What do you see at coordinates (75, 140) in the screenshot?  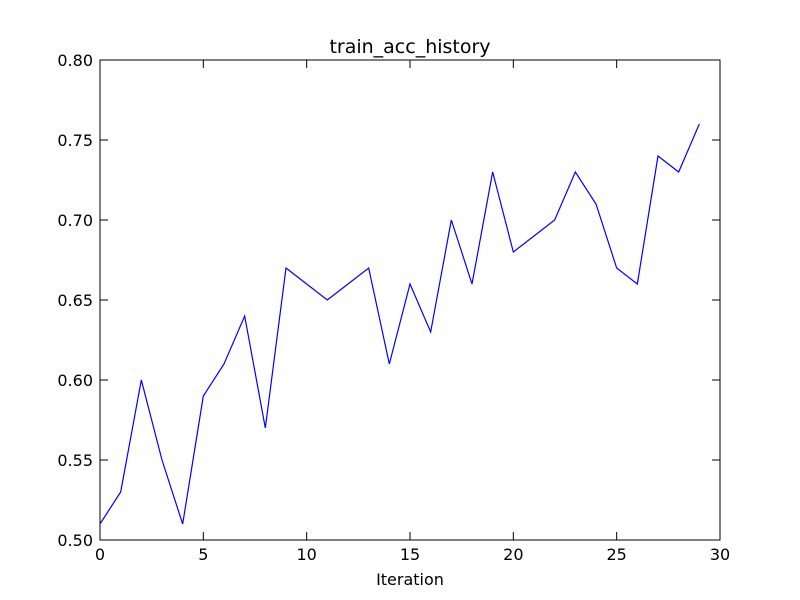 I see `y-tick-label: 0.75` at bounding box center [75, 140].